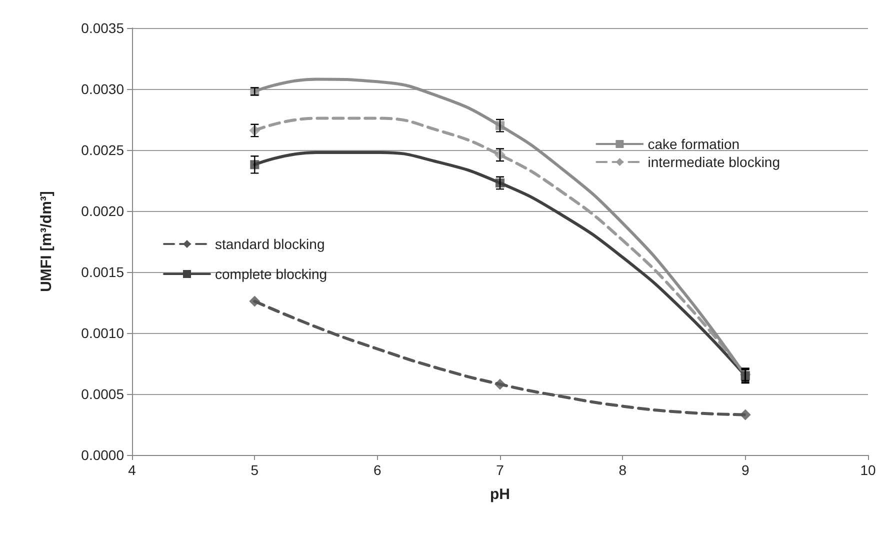 This screenshot has height=545, width=893. What do you see at coordinates (46, 241) in the screenshot?
I see `y-axis-title: UMFI [m³/dm³]` at bounding box center [46, 241].